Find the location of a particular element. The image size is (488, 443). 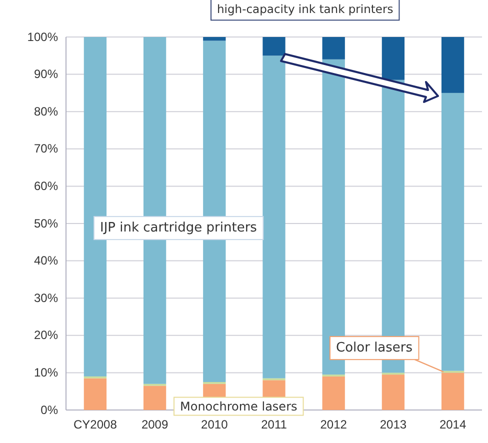

y-tick-label: 60% is located at coordinates (46, 186).